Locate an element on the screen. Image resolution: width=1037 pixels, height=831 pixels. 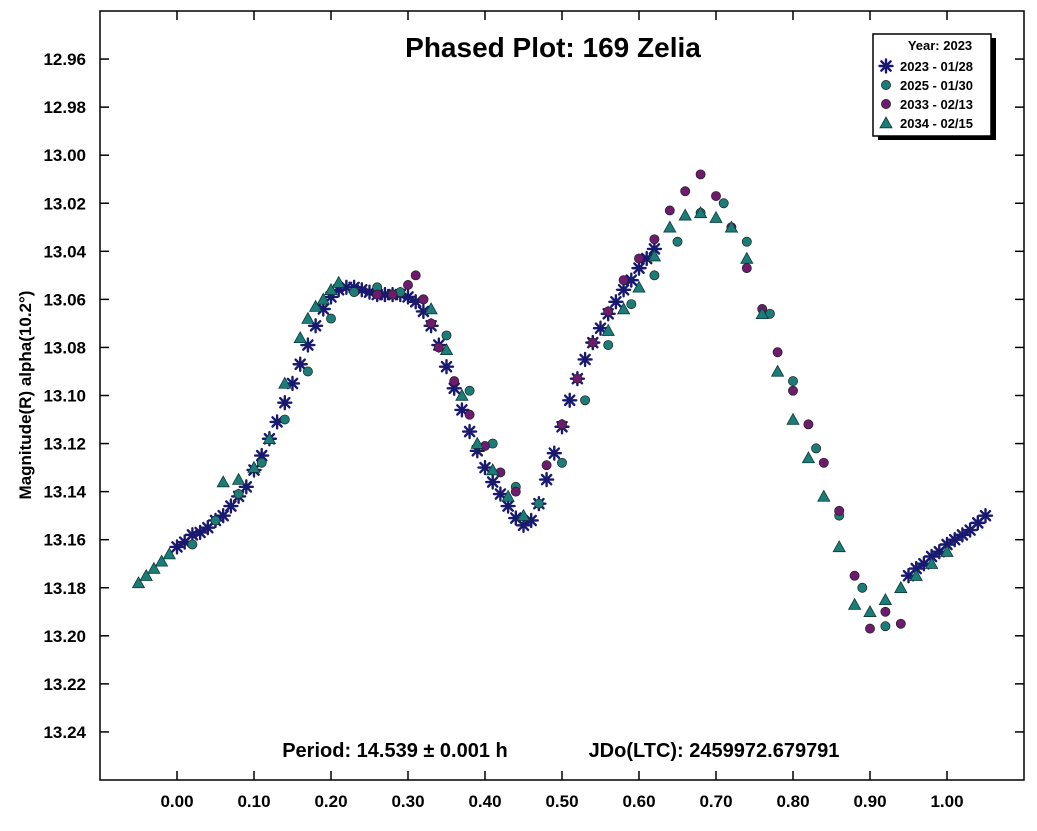
y-tick-label: 13.10 is located at coordinates (64, 396).